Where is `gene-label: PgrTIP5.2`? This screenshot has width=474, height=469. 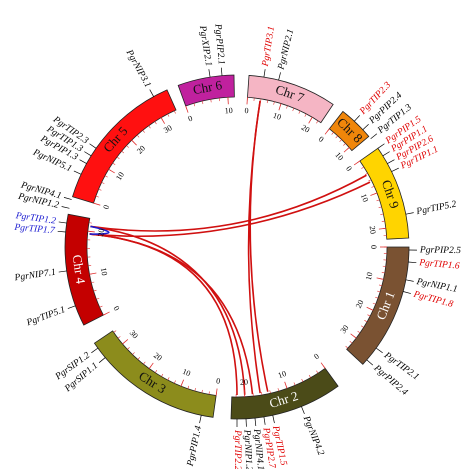 gene-label: PgrTIP5.2 is located at coordinates (436, 209).